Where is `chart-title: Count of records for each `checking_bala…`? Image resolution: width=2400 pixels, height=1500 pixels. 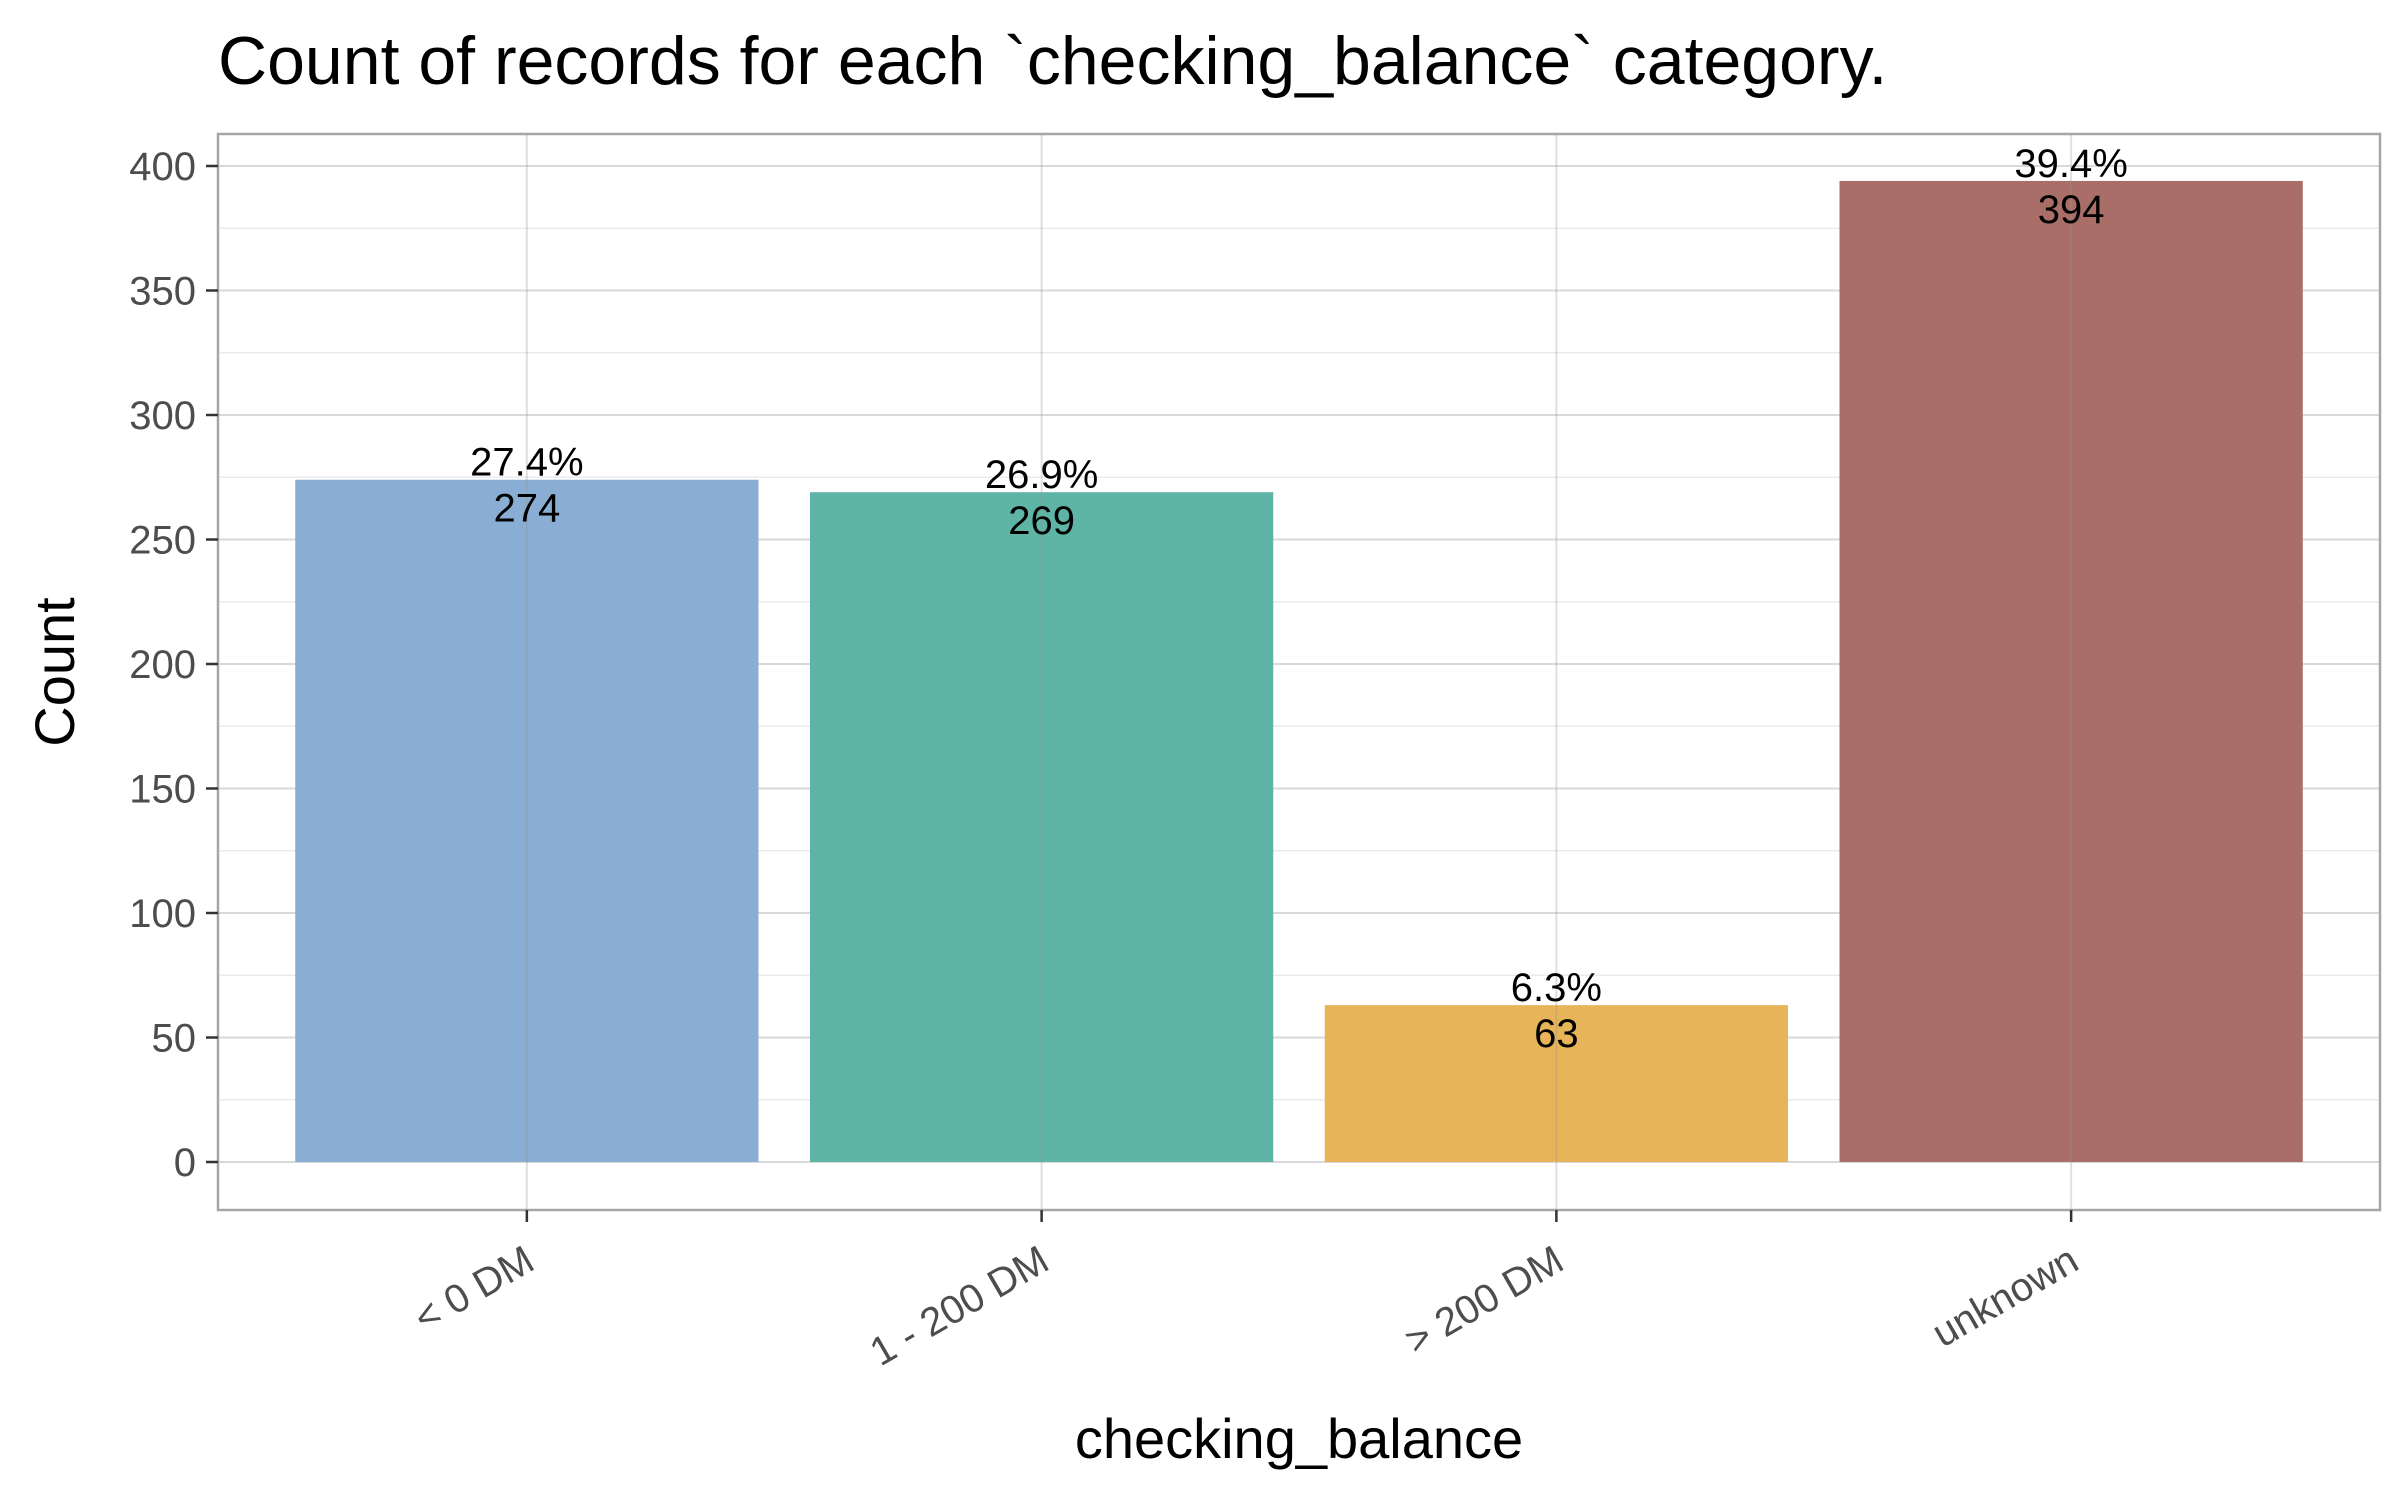 chart-title: Count of records for each `checking_bala… is located at coordinates (1052, 61).